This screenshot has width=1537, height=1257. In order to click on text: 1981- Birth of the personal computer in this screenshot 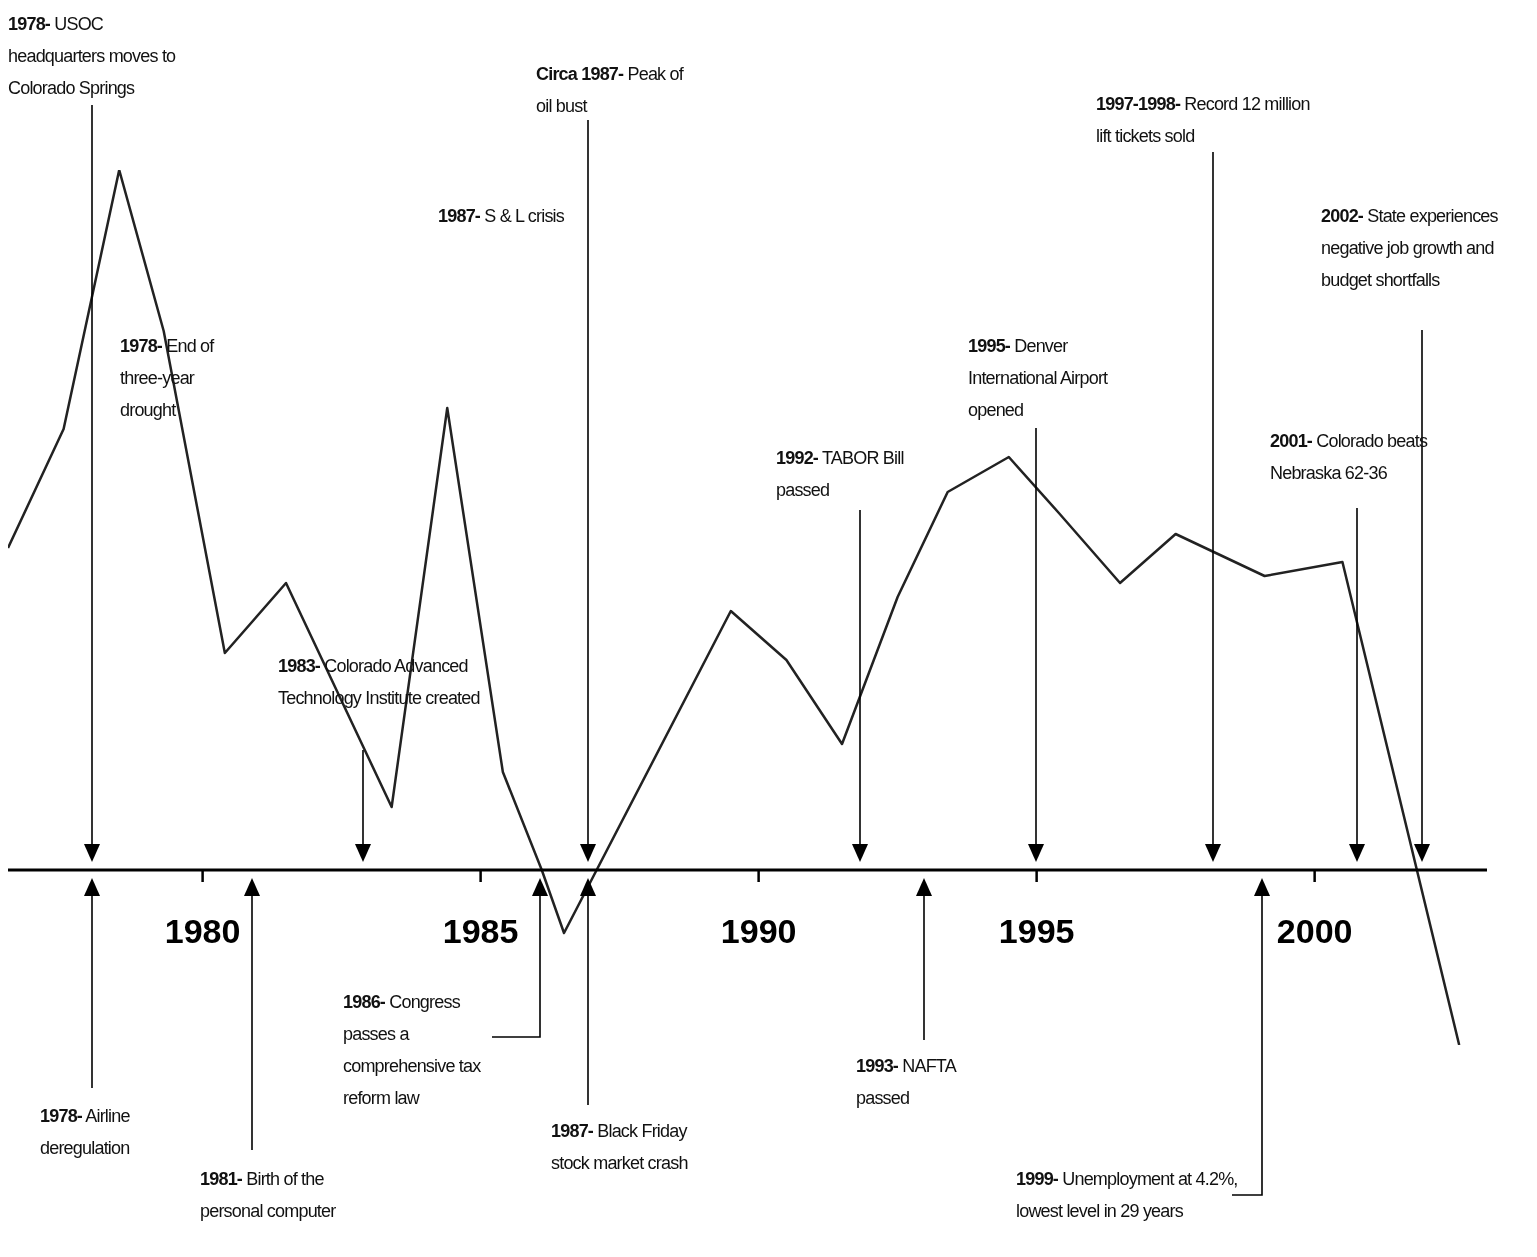, I will do `click(268, 1195)`.